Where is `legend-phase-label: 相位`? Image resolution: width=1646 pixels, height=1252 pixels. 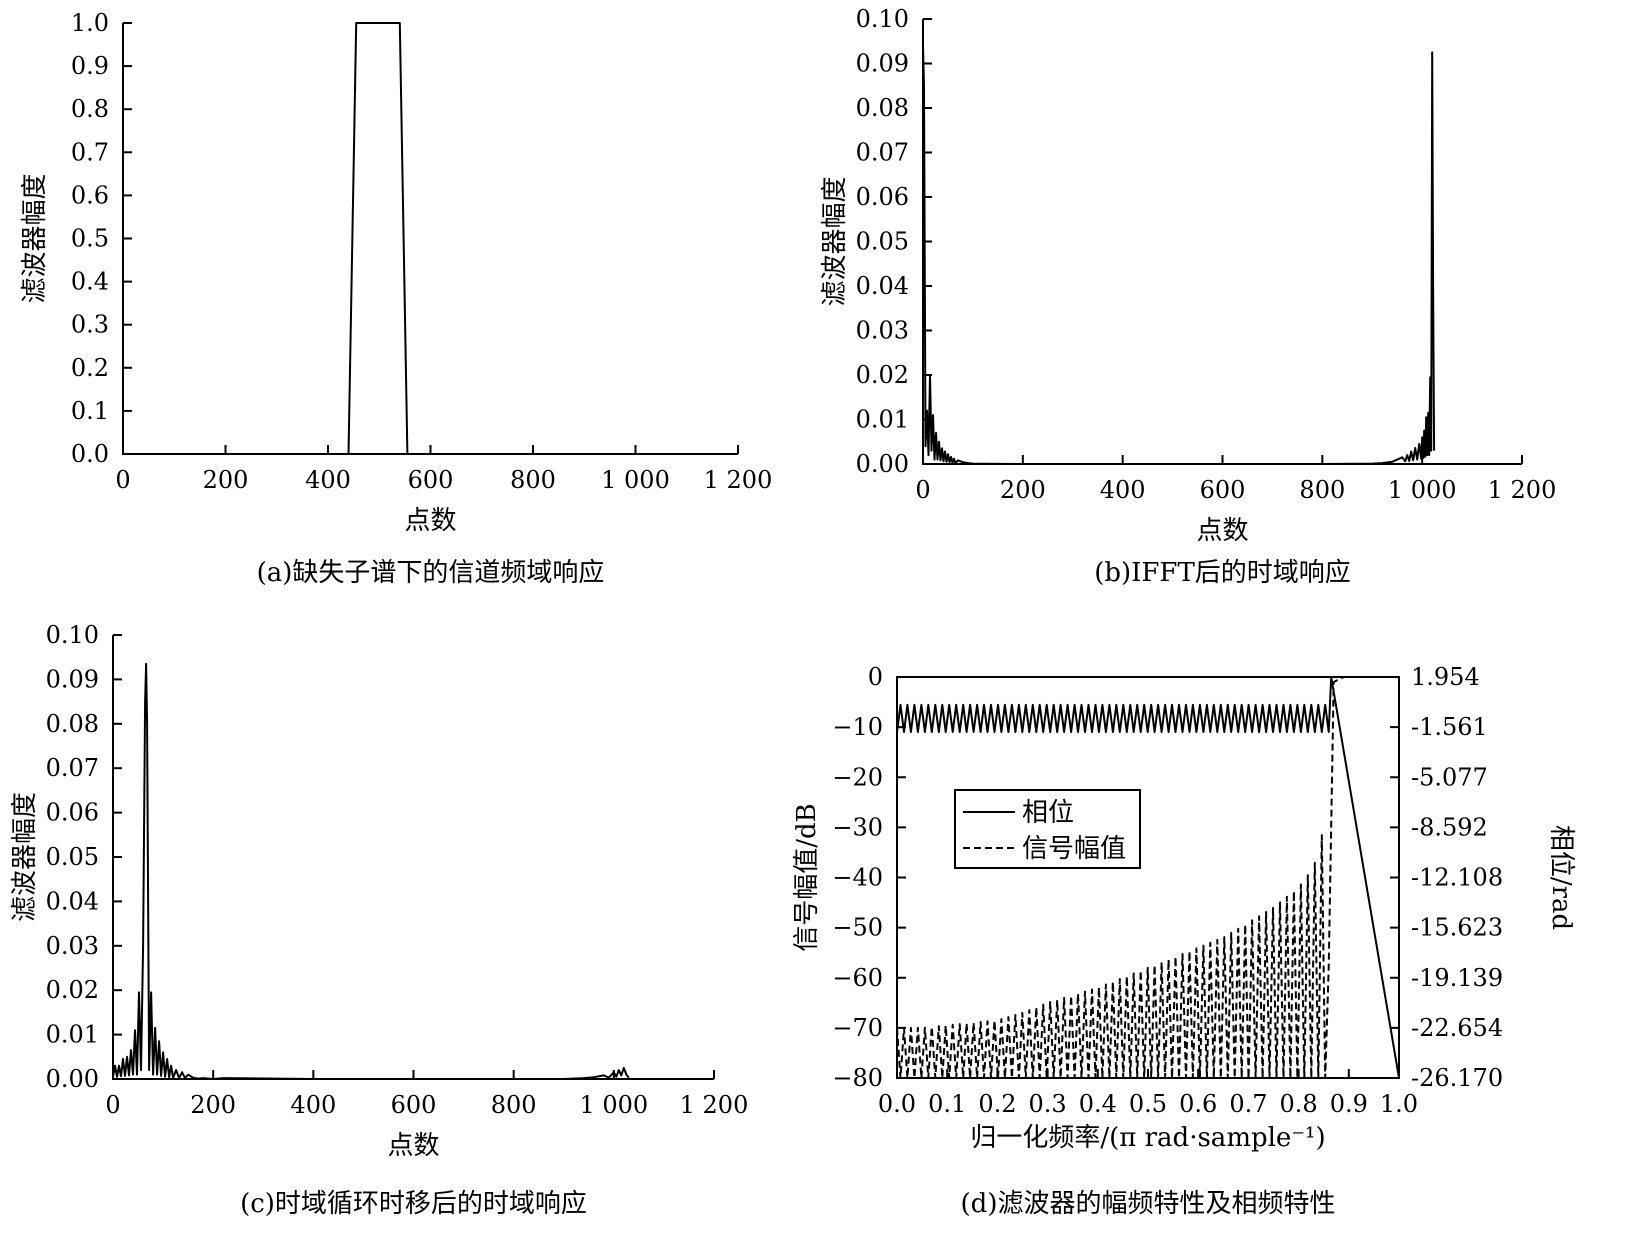
legend-phase-label: 相位 is located at coordinates (1048, 813).